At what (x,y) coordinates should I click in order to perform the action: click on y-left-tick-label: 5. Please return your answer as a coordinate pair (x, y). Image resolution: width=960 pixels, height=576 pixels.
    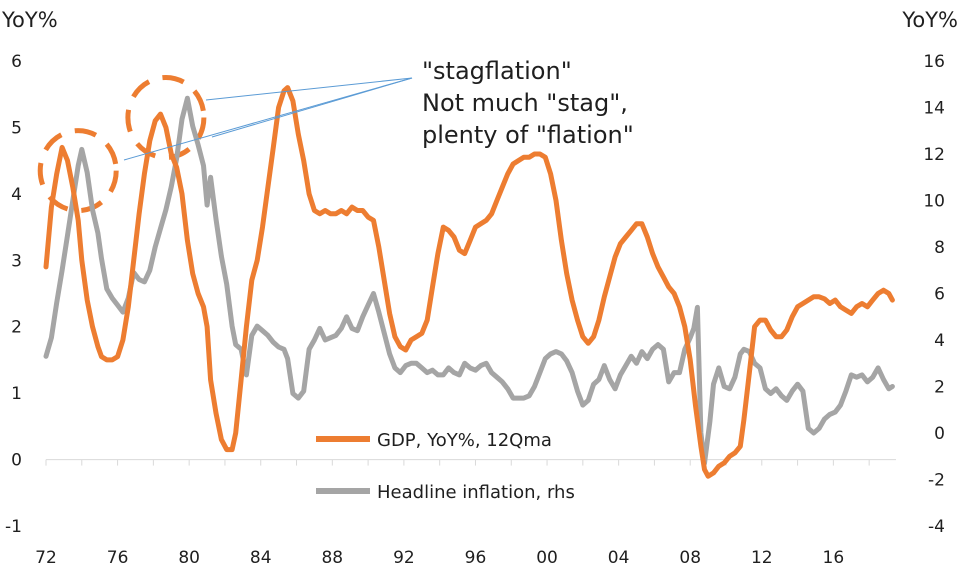
    Looking at the image, I should click on (16, 128).